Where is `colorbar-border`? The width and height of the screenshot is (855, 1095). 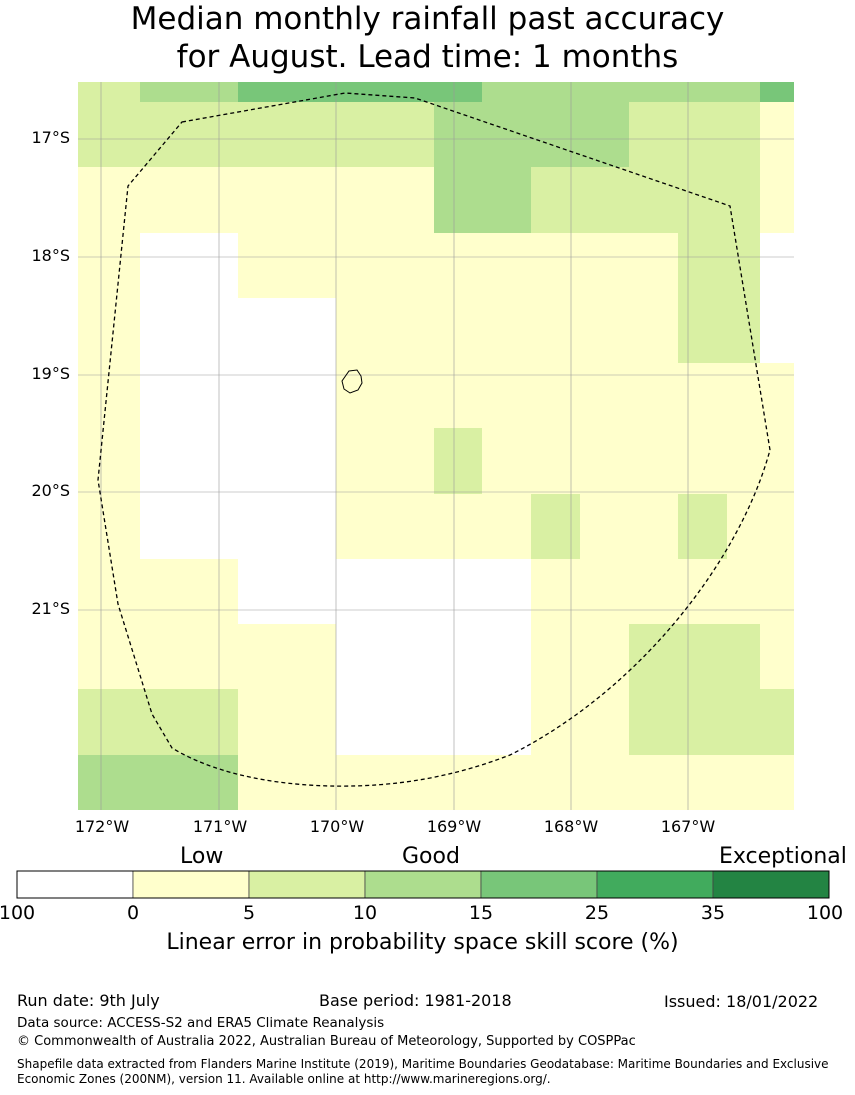 colorbar-border is located at coordinates (423, 884).